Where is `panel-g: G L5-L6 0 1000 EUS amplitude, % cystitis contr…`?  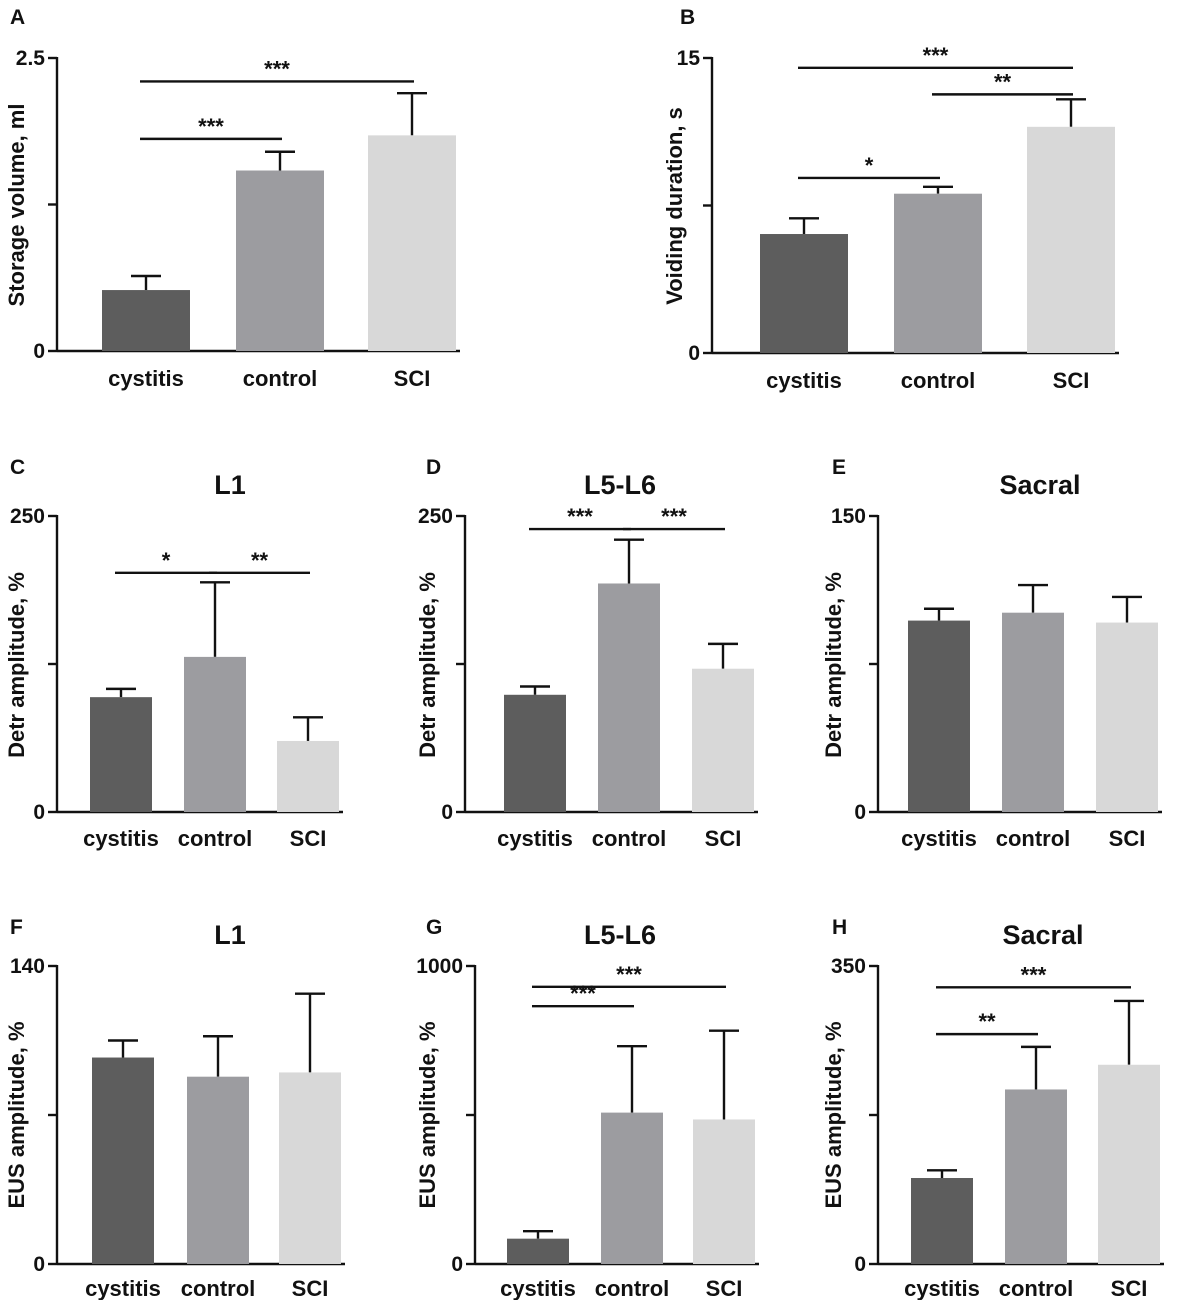 panel-g: G L5-L6 0 1000 EUS amplitude, % cystitis contr… is located at coordinates (587, 1108).